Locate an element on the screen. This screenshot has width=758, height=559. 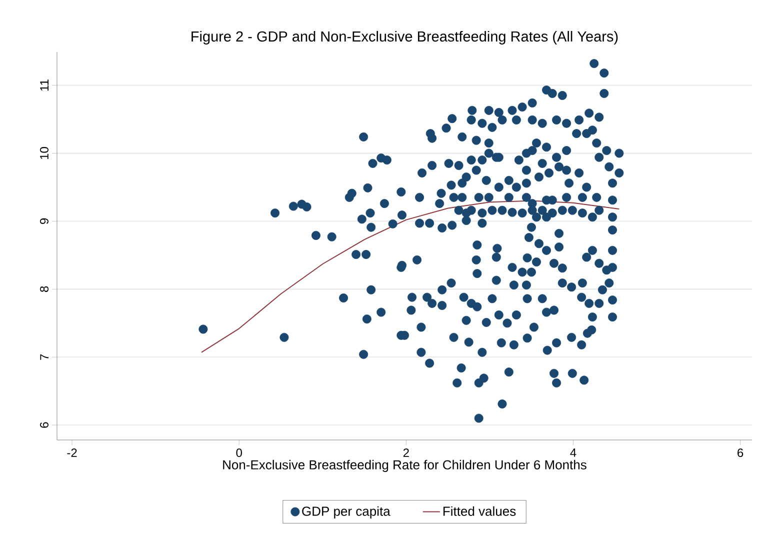
y-tick-label: 7 is located at coordinates (44, 357).